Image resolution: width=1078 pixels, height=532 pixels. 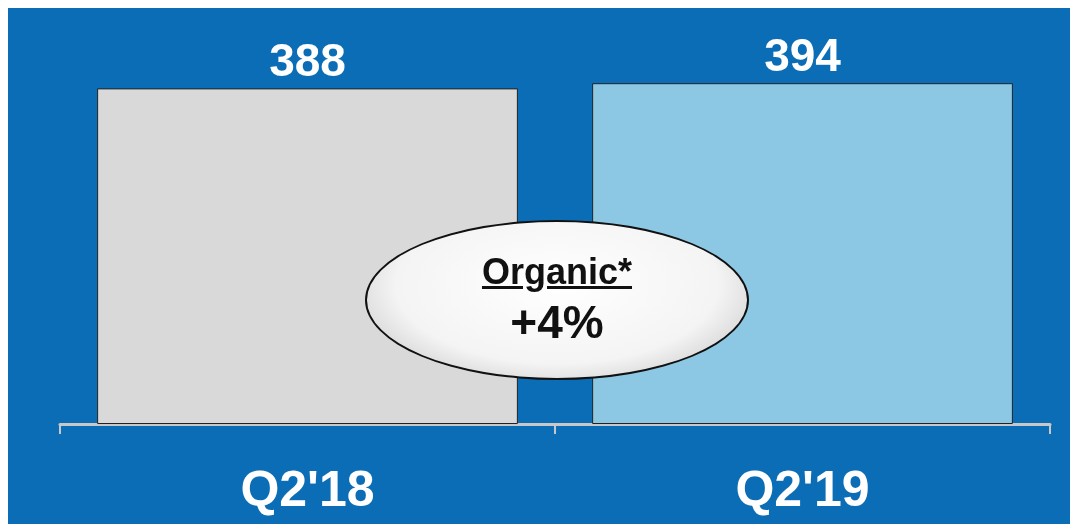 I want to click on annotation: Organic*, so click(x=557, y=271).